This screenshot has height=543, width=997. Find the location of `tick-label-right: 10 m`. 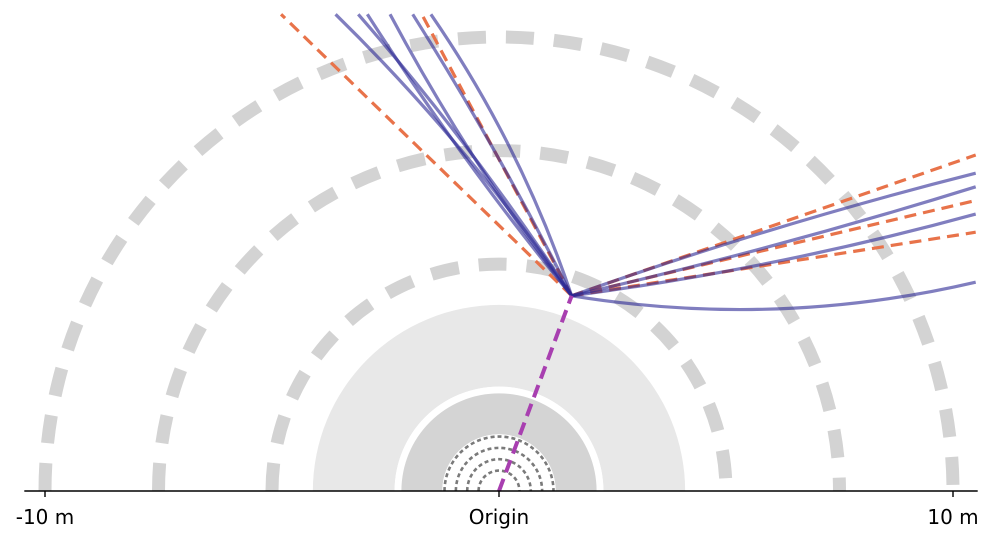

tick-label-right: 10 m is located at coordinates (953, 517).